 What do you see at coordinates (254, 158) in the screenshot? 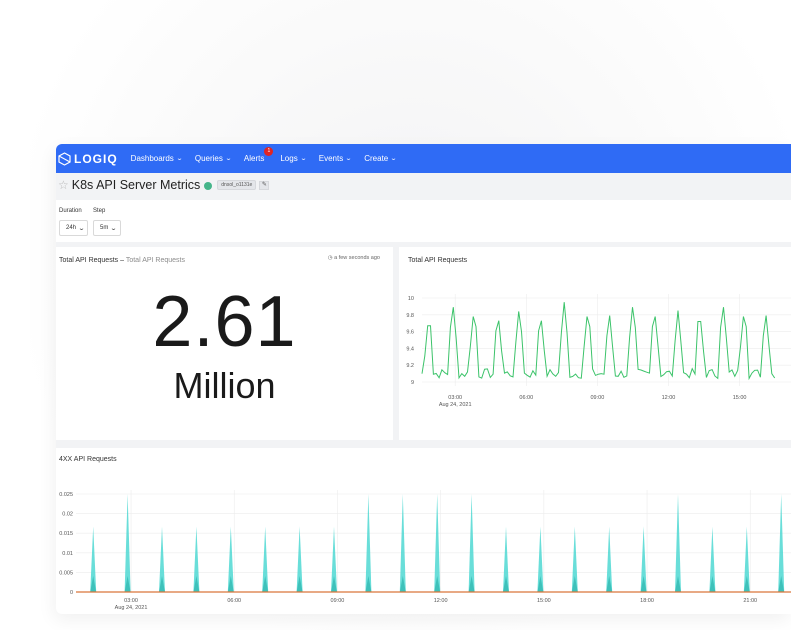
I see `nav-alerts-label: Alerts` at bounding box center [254, 158].